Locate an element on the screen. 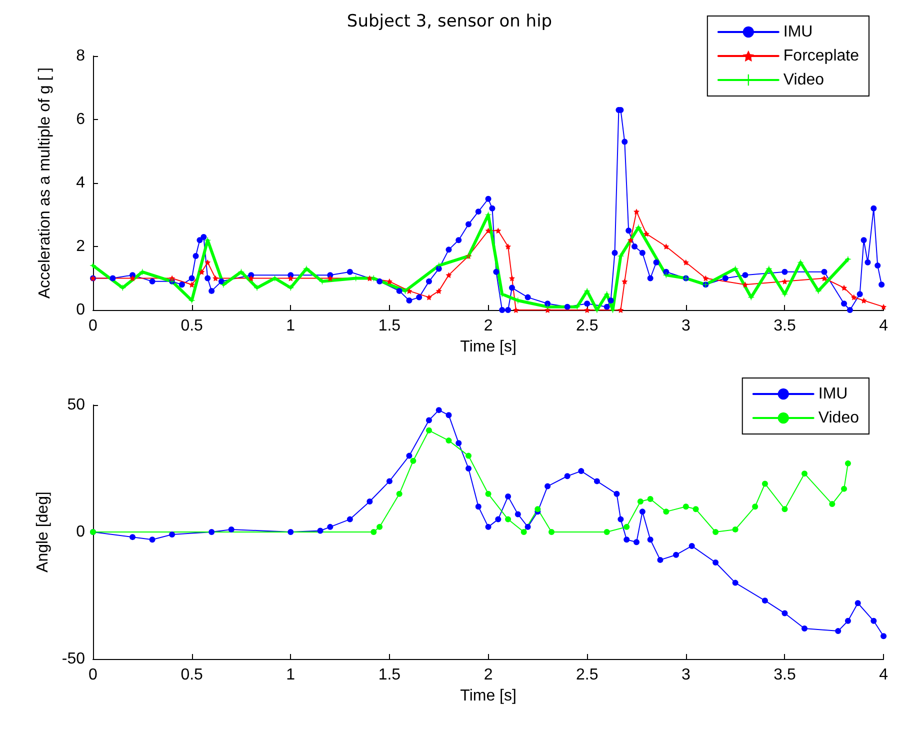  y-axis-title: Acceleration as a multiple of g [ ] is located at coordinates (45, 183).